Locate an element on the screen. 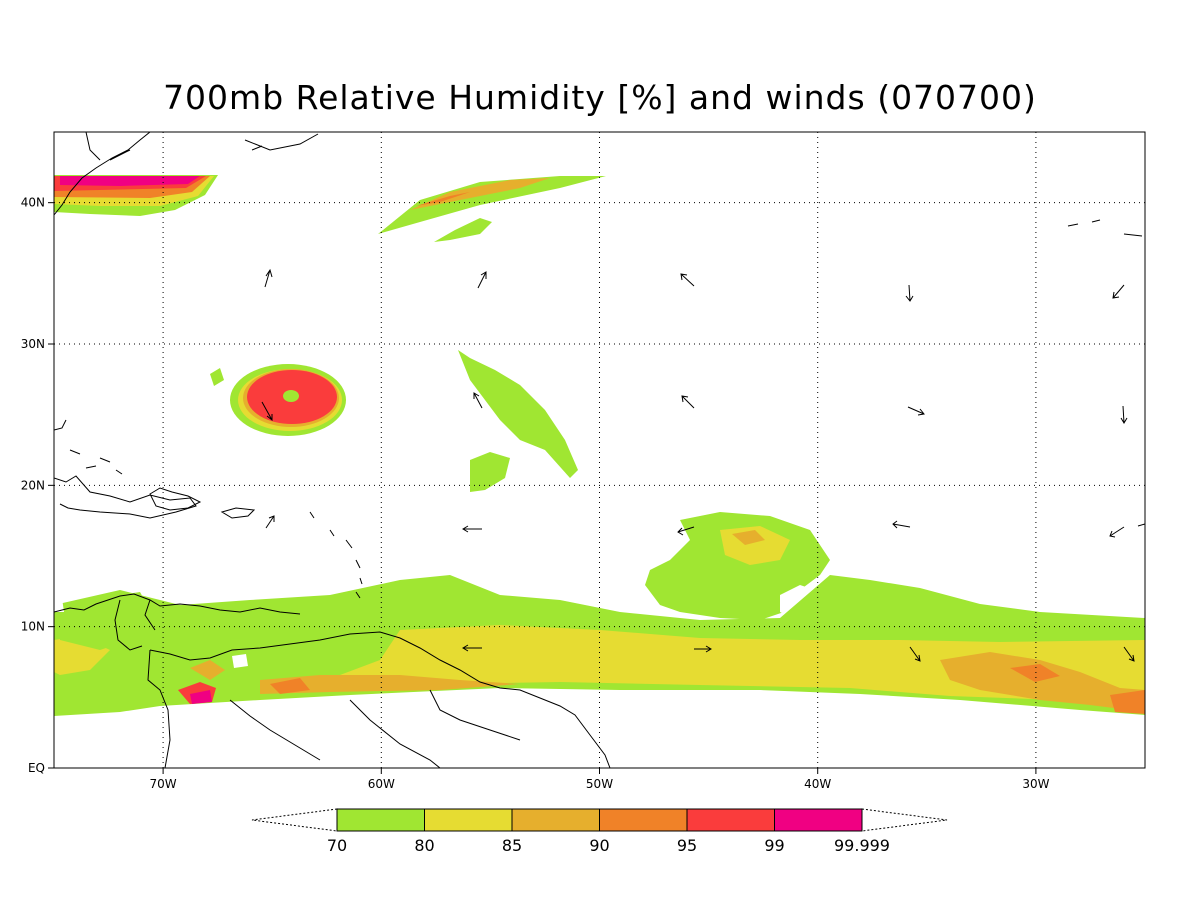 This screenshot has width=1200, height=900. colorbar-label: 70 is located at coordinates (337, 845).